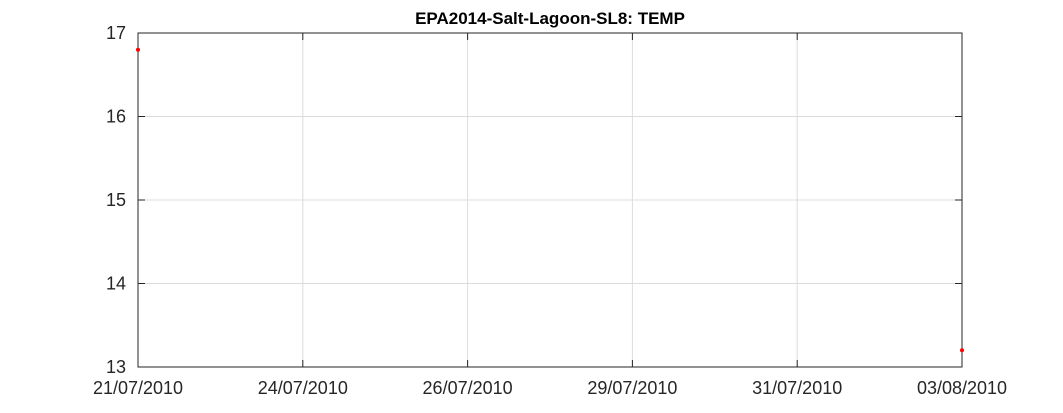 The width and height of the screenshot is (1063, 413). Describe the element at coordinates (116, 117) in the screenshot. I see `y-tick-label: 16` at that location.